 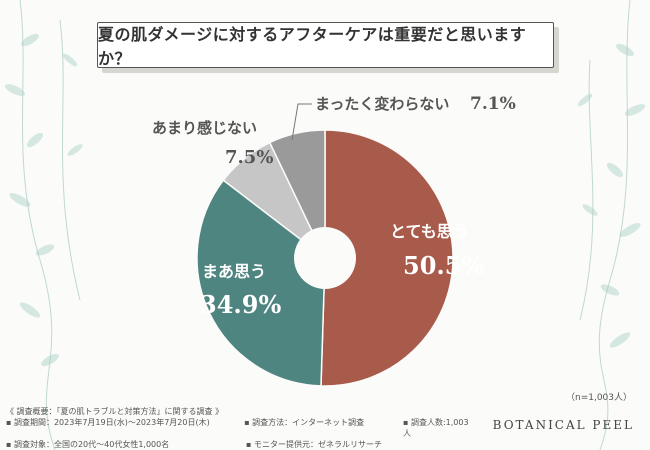 What do you see at coordinates (598, 398) in the screenshot?
I see `sample-size-note: （n=1,003人）` at bounding box center [598, 398].